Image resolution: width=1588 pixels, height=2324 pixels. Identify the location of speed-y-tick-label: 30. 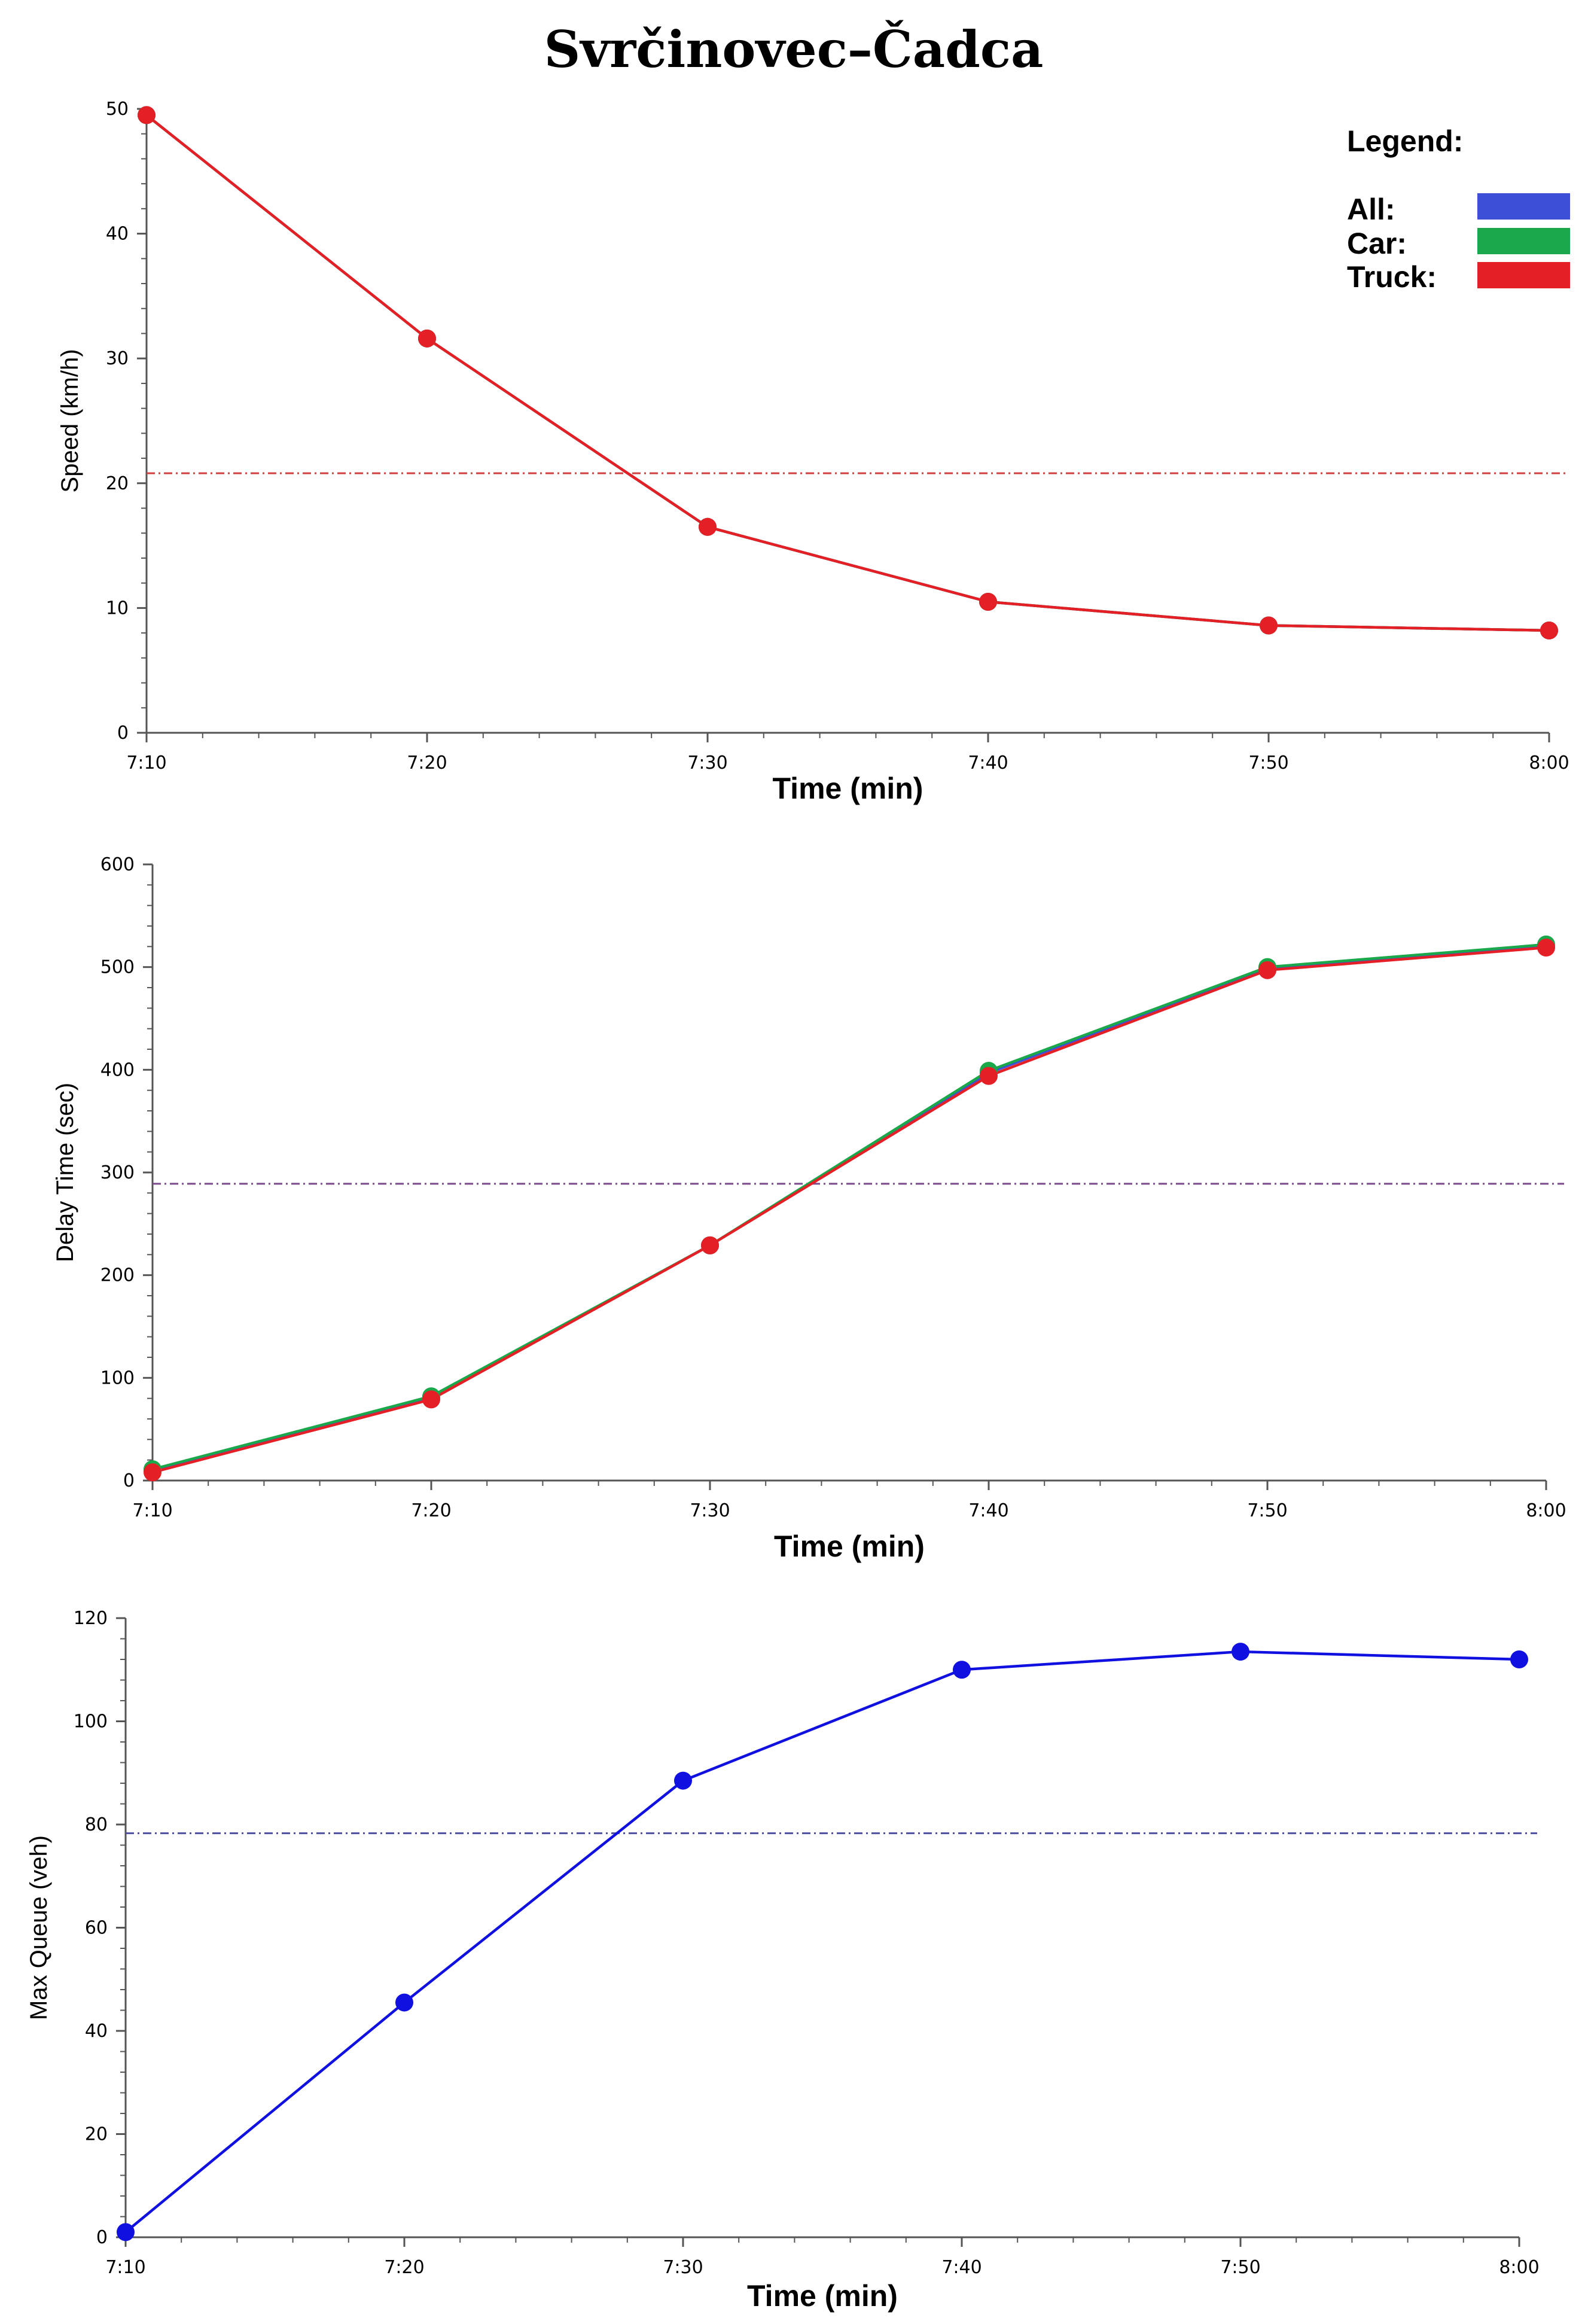
(117, 358).